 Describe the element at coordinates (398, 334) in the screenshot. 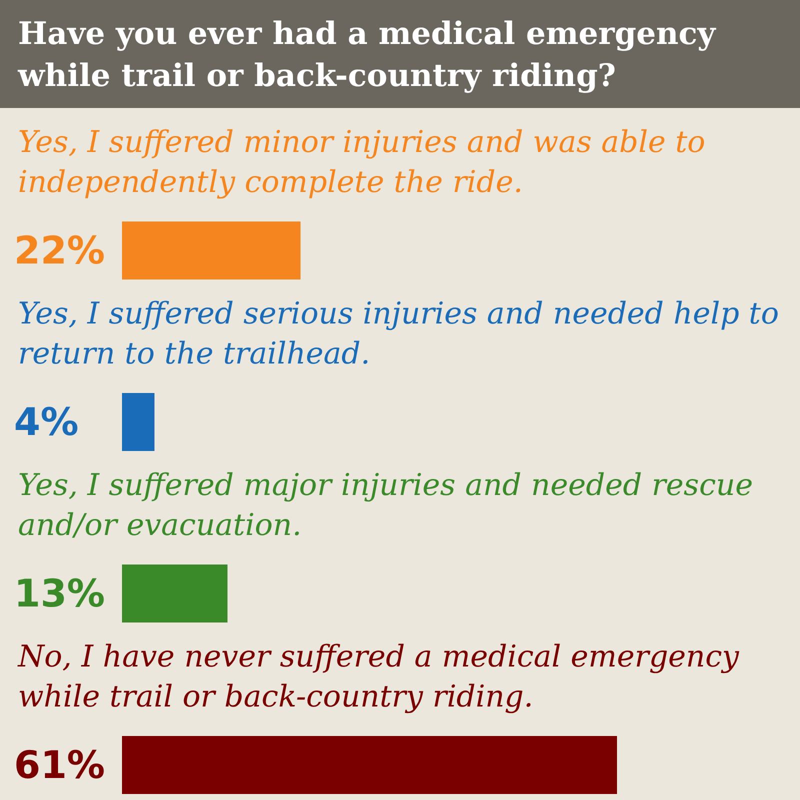

I see `y-tick-label: Yes, I suffered serious injuries and needed help to return to the trailhead.` at that location.